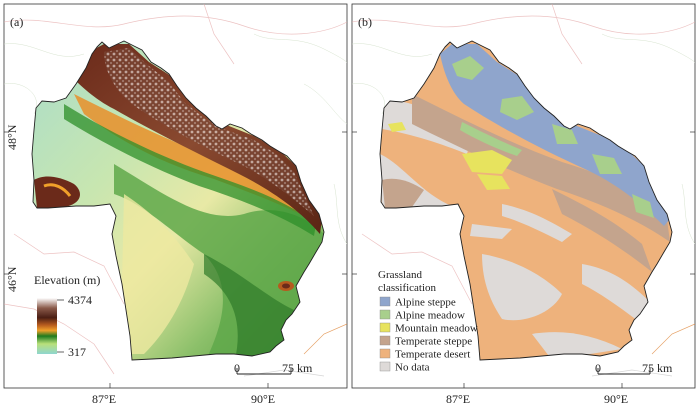 This screenshot has width=700, height=409. I want to click on legend-label-4: Temperate desert, so click(432, 355).